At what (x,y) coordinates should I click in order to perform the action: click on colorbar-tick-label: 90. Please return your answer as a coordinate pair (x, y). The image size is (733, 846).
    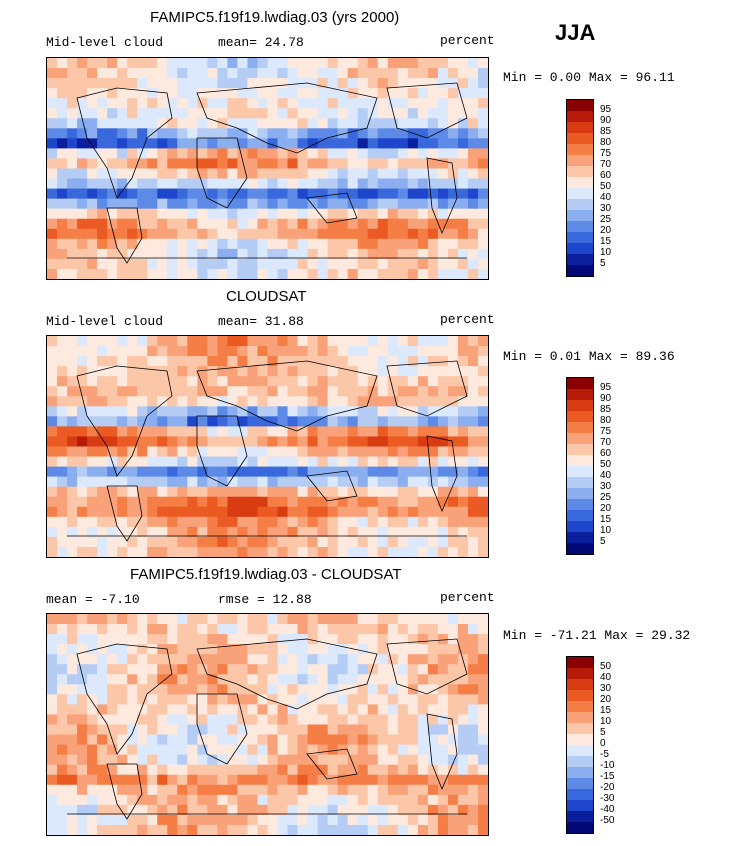
    Looking at the image, I should click on (606, 398).